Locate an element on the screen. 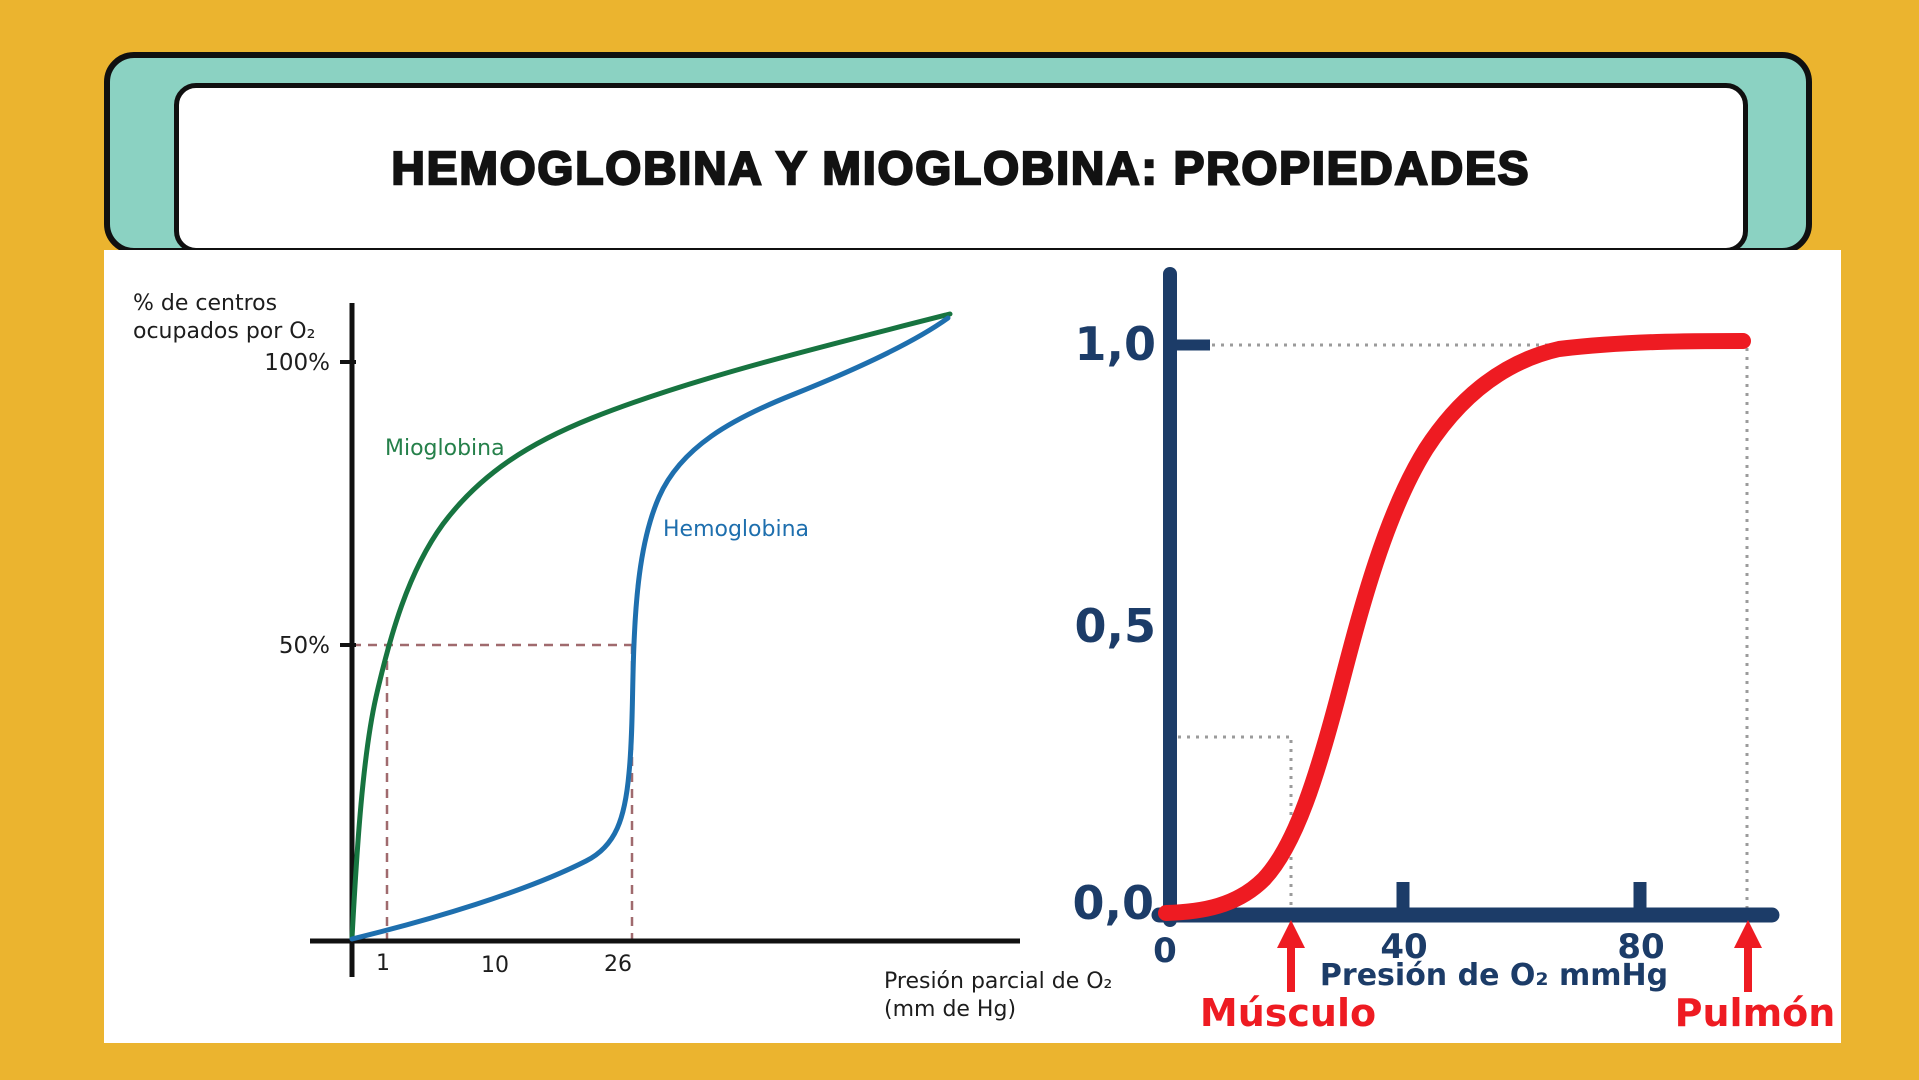 This screenshot has height=1080, width=1919. right-x-tick-label-40: 40 is located at coordinates (1403, 947).